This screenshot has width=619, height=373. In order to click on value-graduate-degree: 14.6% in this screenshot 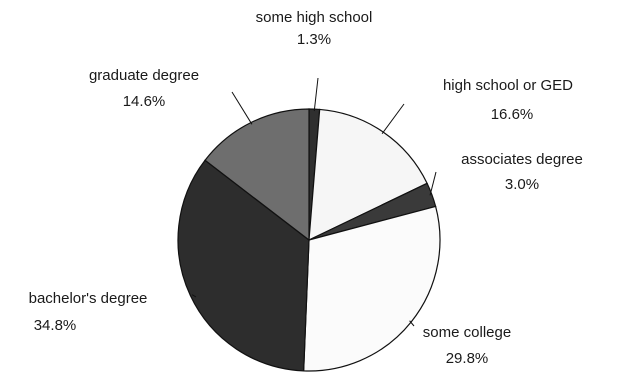, I will do `click(144, 101)`.